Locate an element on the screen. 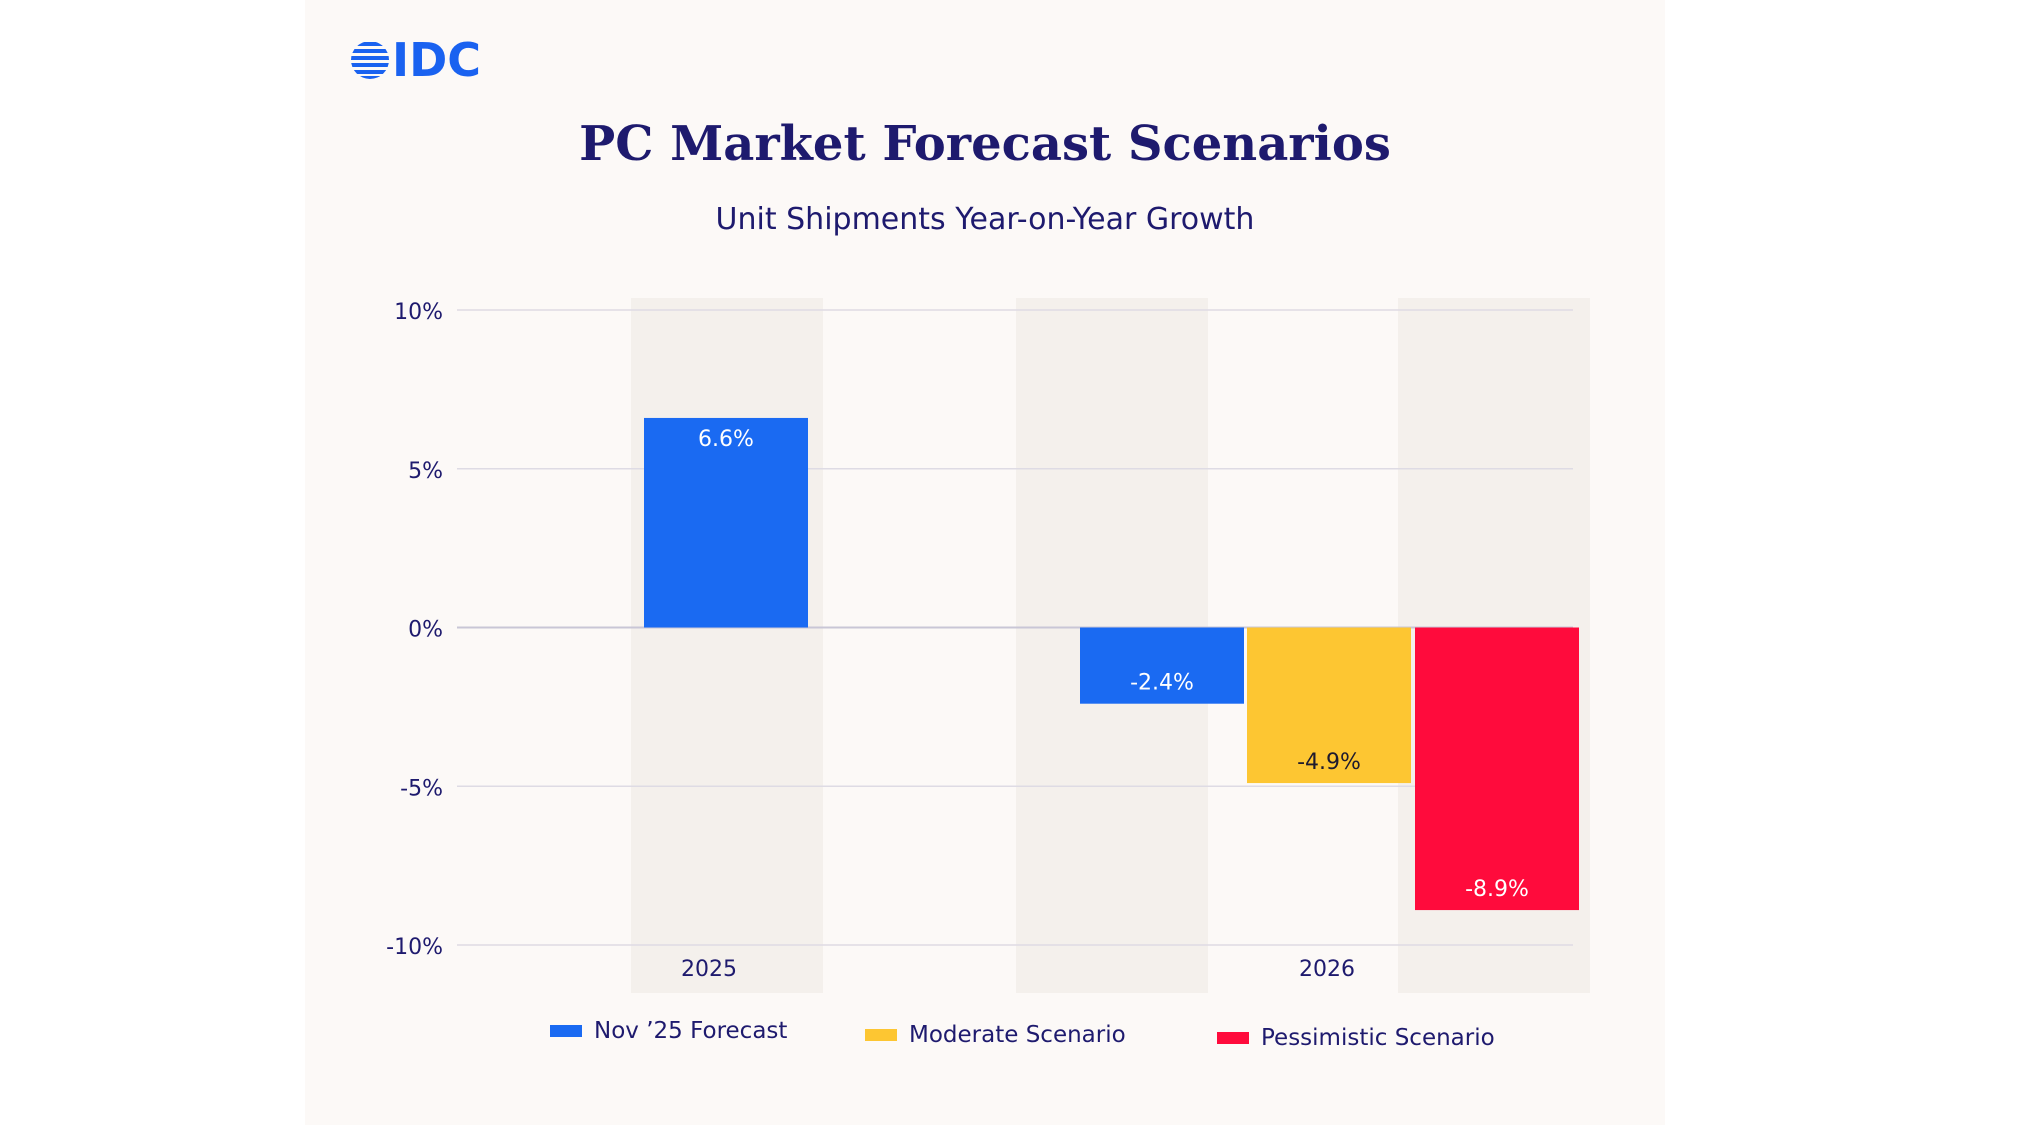 Image resolution: width=2038 pixels, height=1125 pixels. idc-logo: IDC is located at coordinates (415, 60).